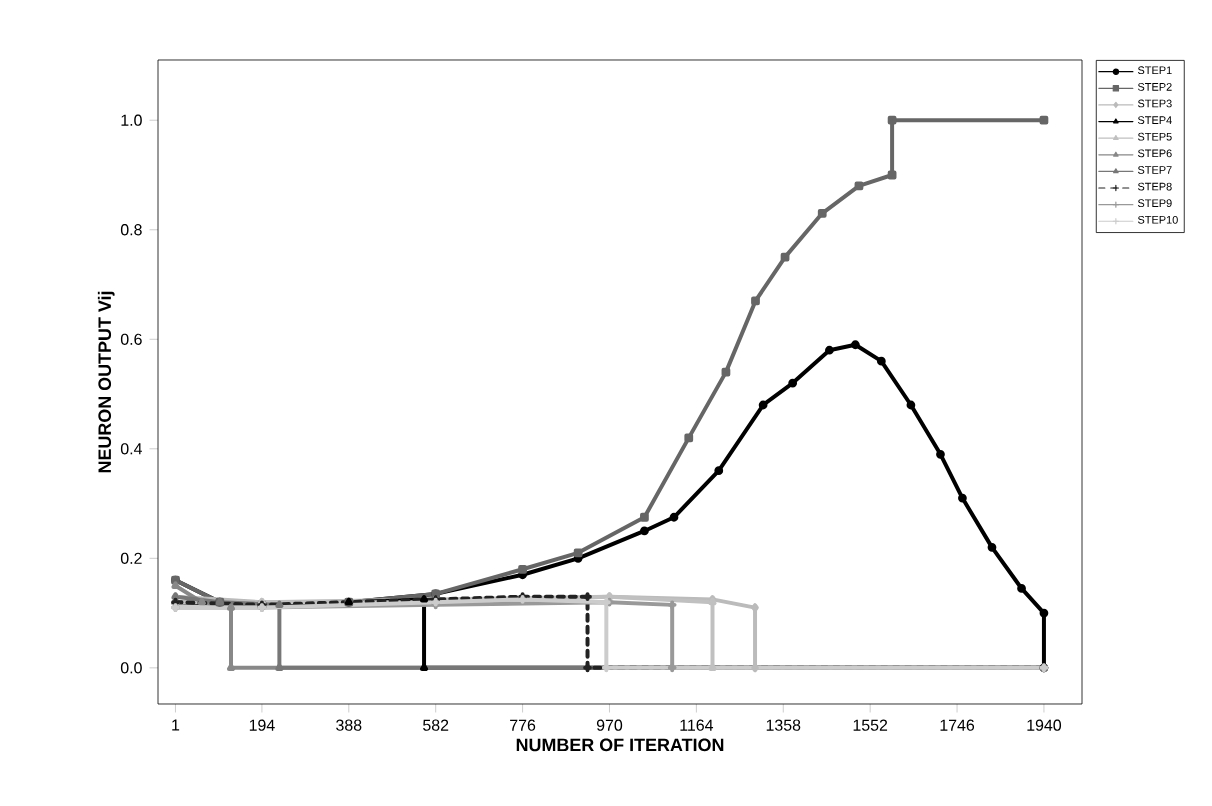 The image size is (1212, 806). Describe the element at coordinates (620, 745) in the screenshot. I see `x-axis-title: NUMBER OF ITERATION` at that location.